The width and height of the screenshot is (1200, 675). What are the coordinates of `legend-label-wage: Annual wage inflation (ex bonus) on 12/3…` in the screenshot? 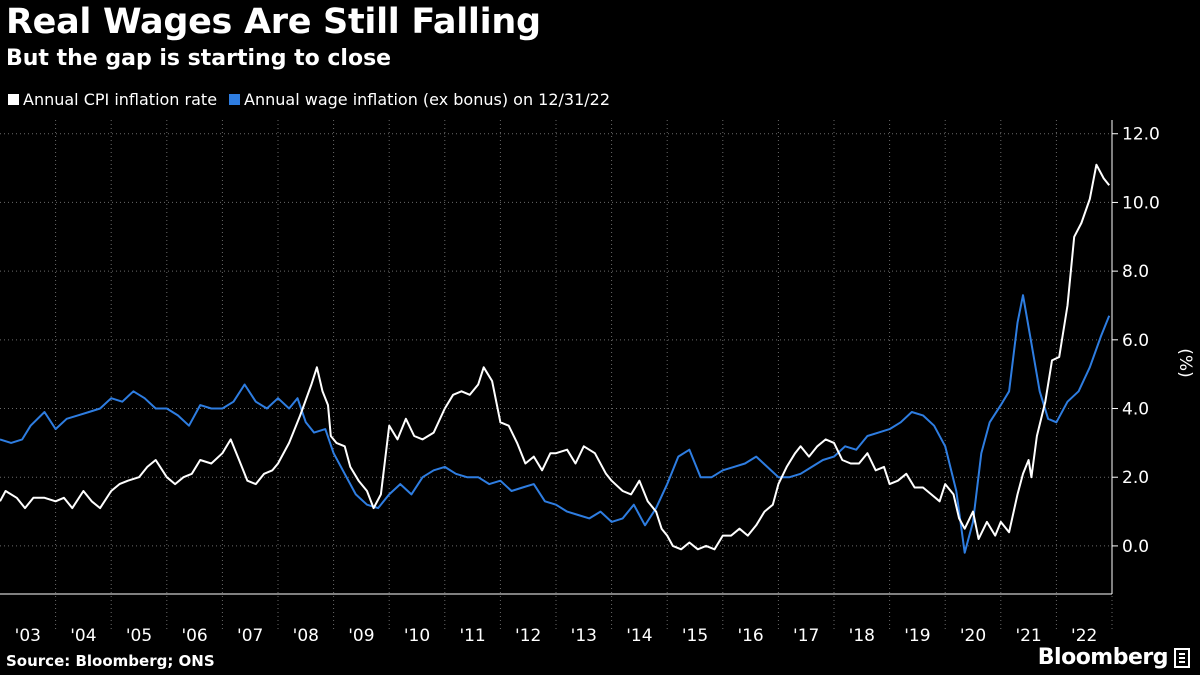 It's located at (427, 99).